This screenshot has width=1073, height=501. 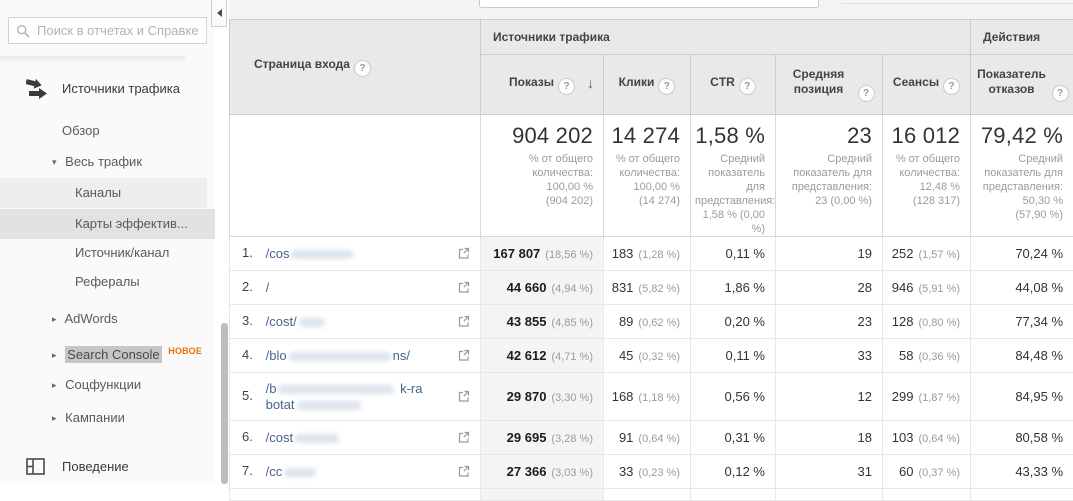 I want to click on ctr-cell: 0,56 %, so click(x=733, y=397).